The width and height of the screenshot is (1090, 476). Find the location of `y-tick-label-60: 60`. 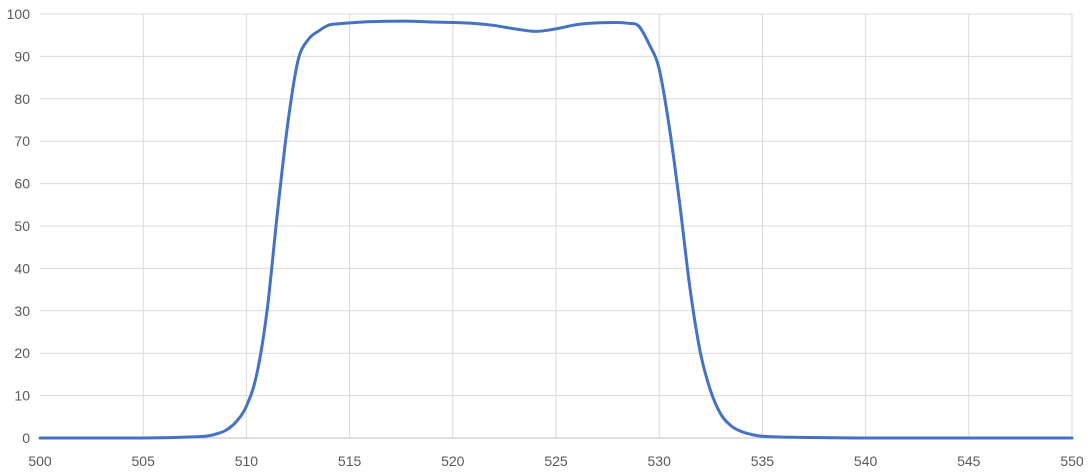

y-tick-label-60: 60 is located at coordinates (22, 184).